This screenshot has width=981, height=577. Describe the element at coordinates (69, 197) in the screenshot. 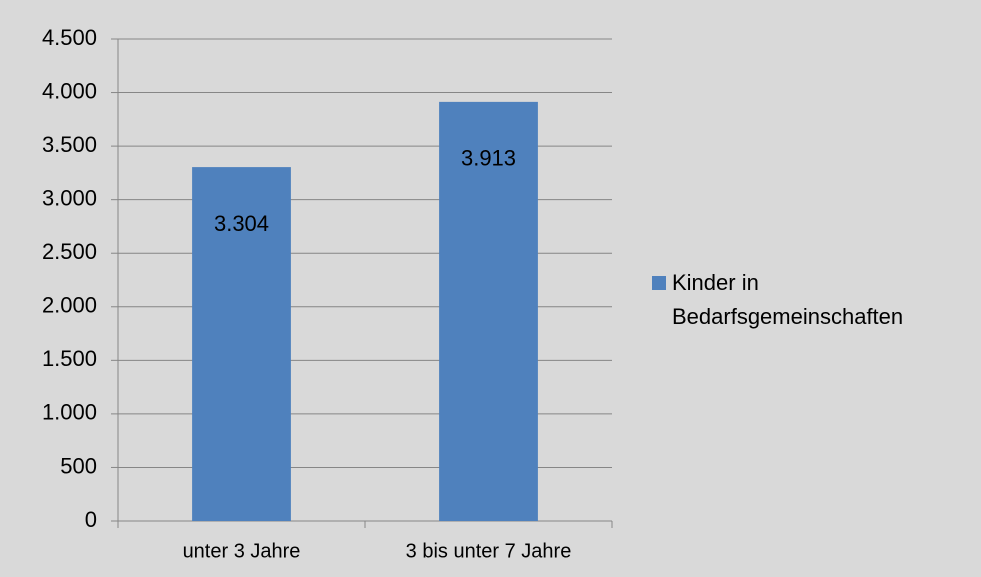

I see `y-tick-label: 3.000` at that location.